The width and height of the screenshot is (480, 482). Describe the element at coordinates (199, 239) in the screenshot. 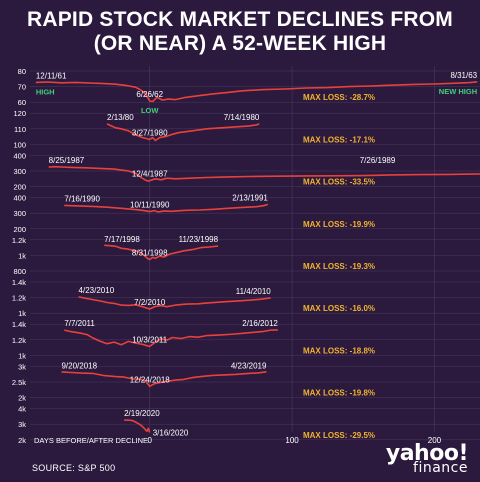

I see `date-label: 11/23/1998` at that location.